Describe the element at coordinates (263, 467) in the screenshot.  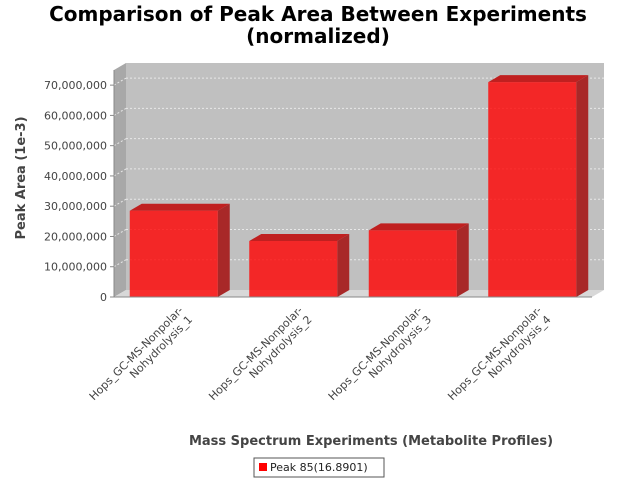
I see `legend-swatch` at that location.